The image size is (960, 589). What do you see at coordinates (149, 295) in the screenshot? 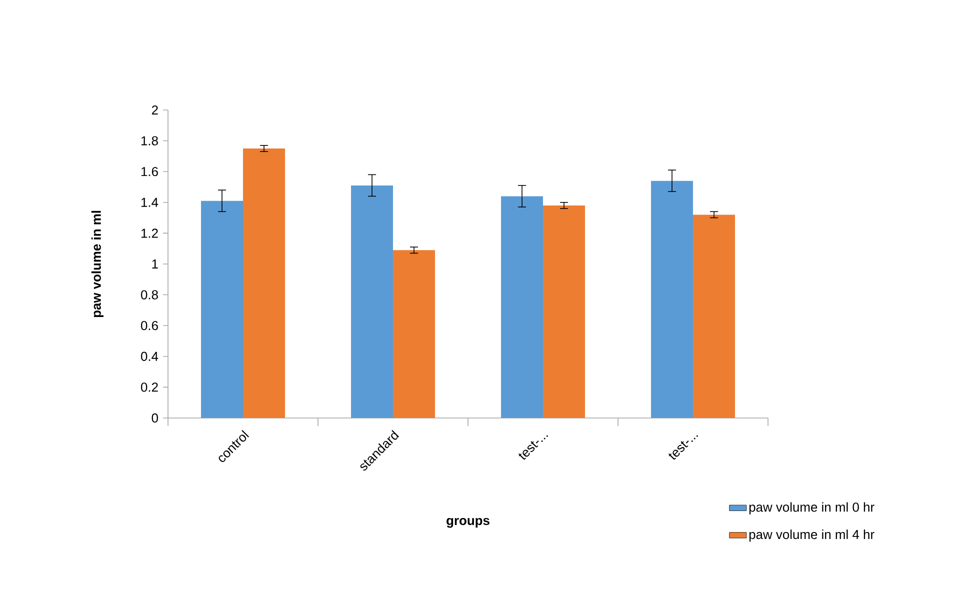
I see `y-tick-label: 0.8` at bounding box center [149, 295].